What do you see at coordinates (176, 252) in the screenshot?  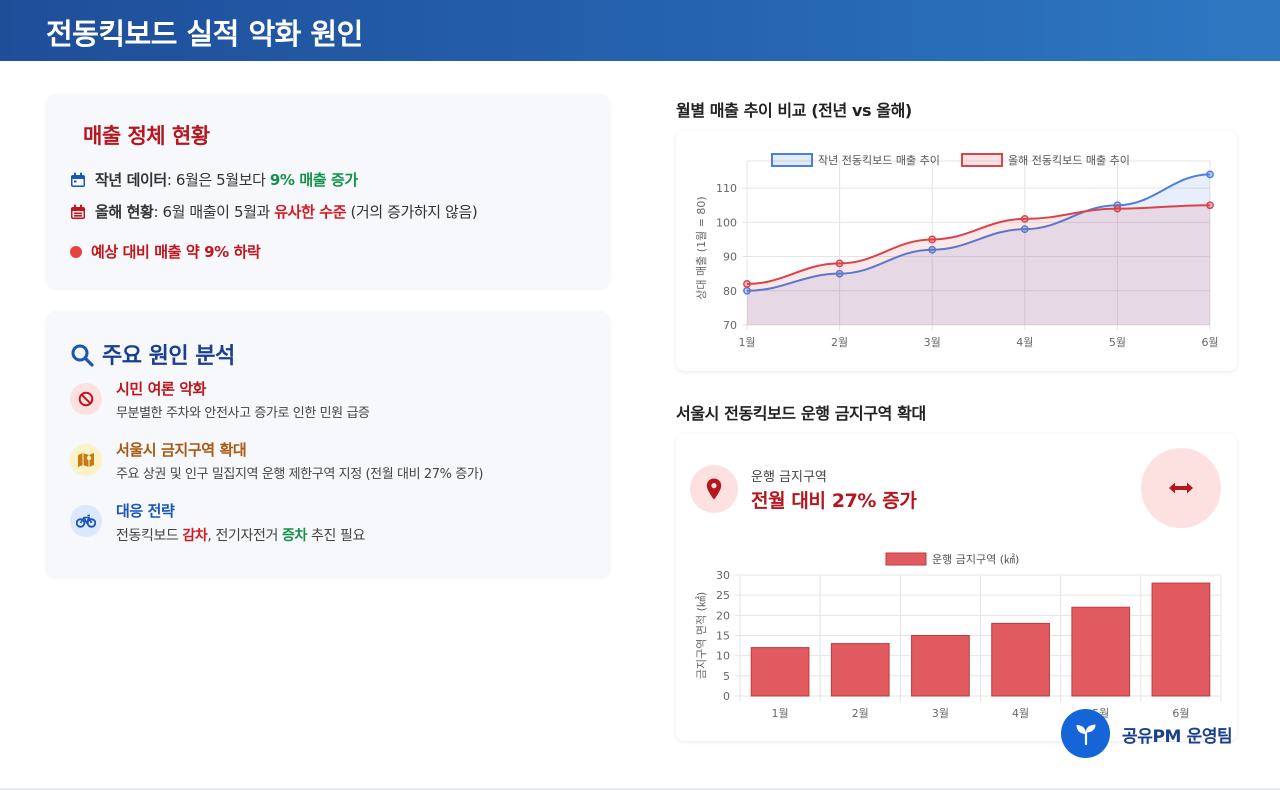 I see `sales-alert-text: 예상 대비 매출 약 9% 하락` at bounding box center [176, 252].